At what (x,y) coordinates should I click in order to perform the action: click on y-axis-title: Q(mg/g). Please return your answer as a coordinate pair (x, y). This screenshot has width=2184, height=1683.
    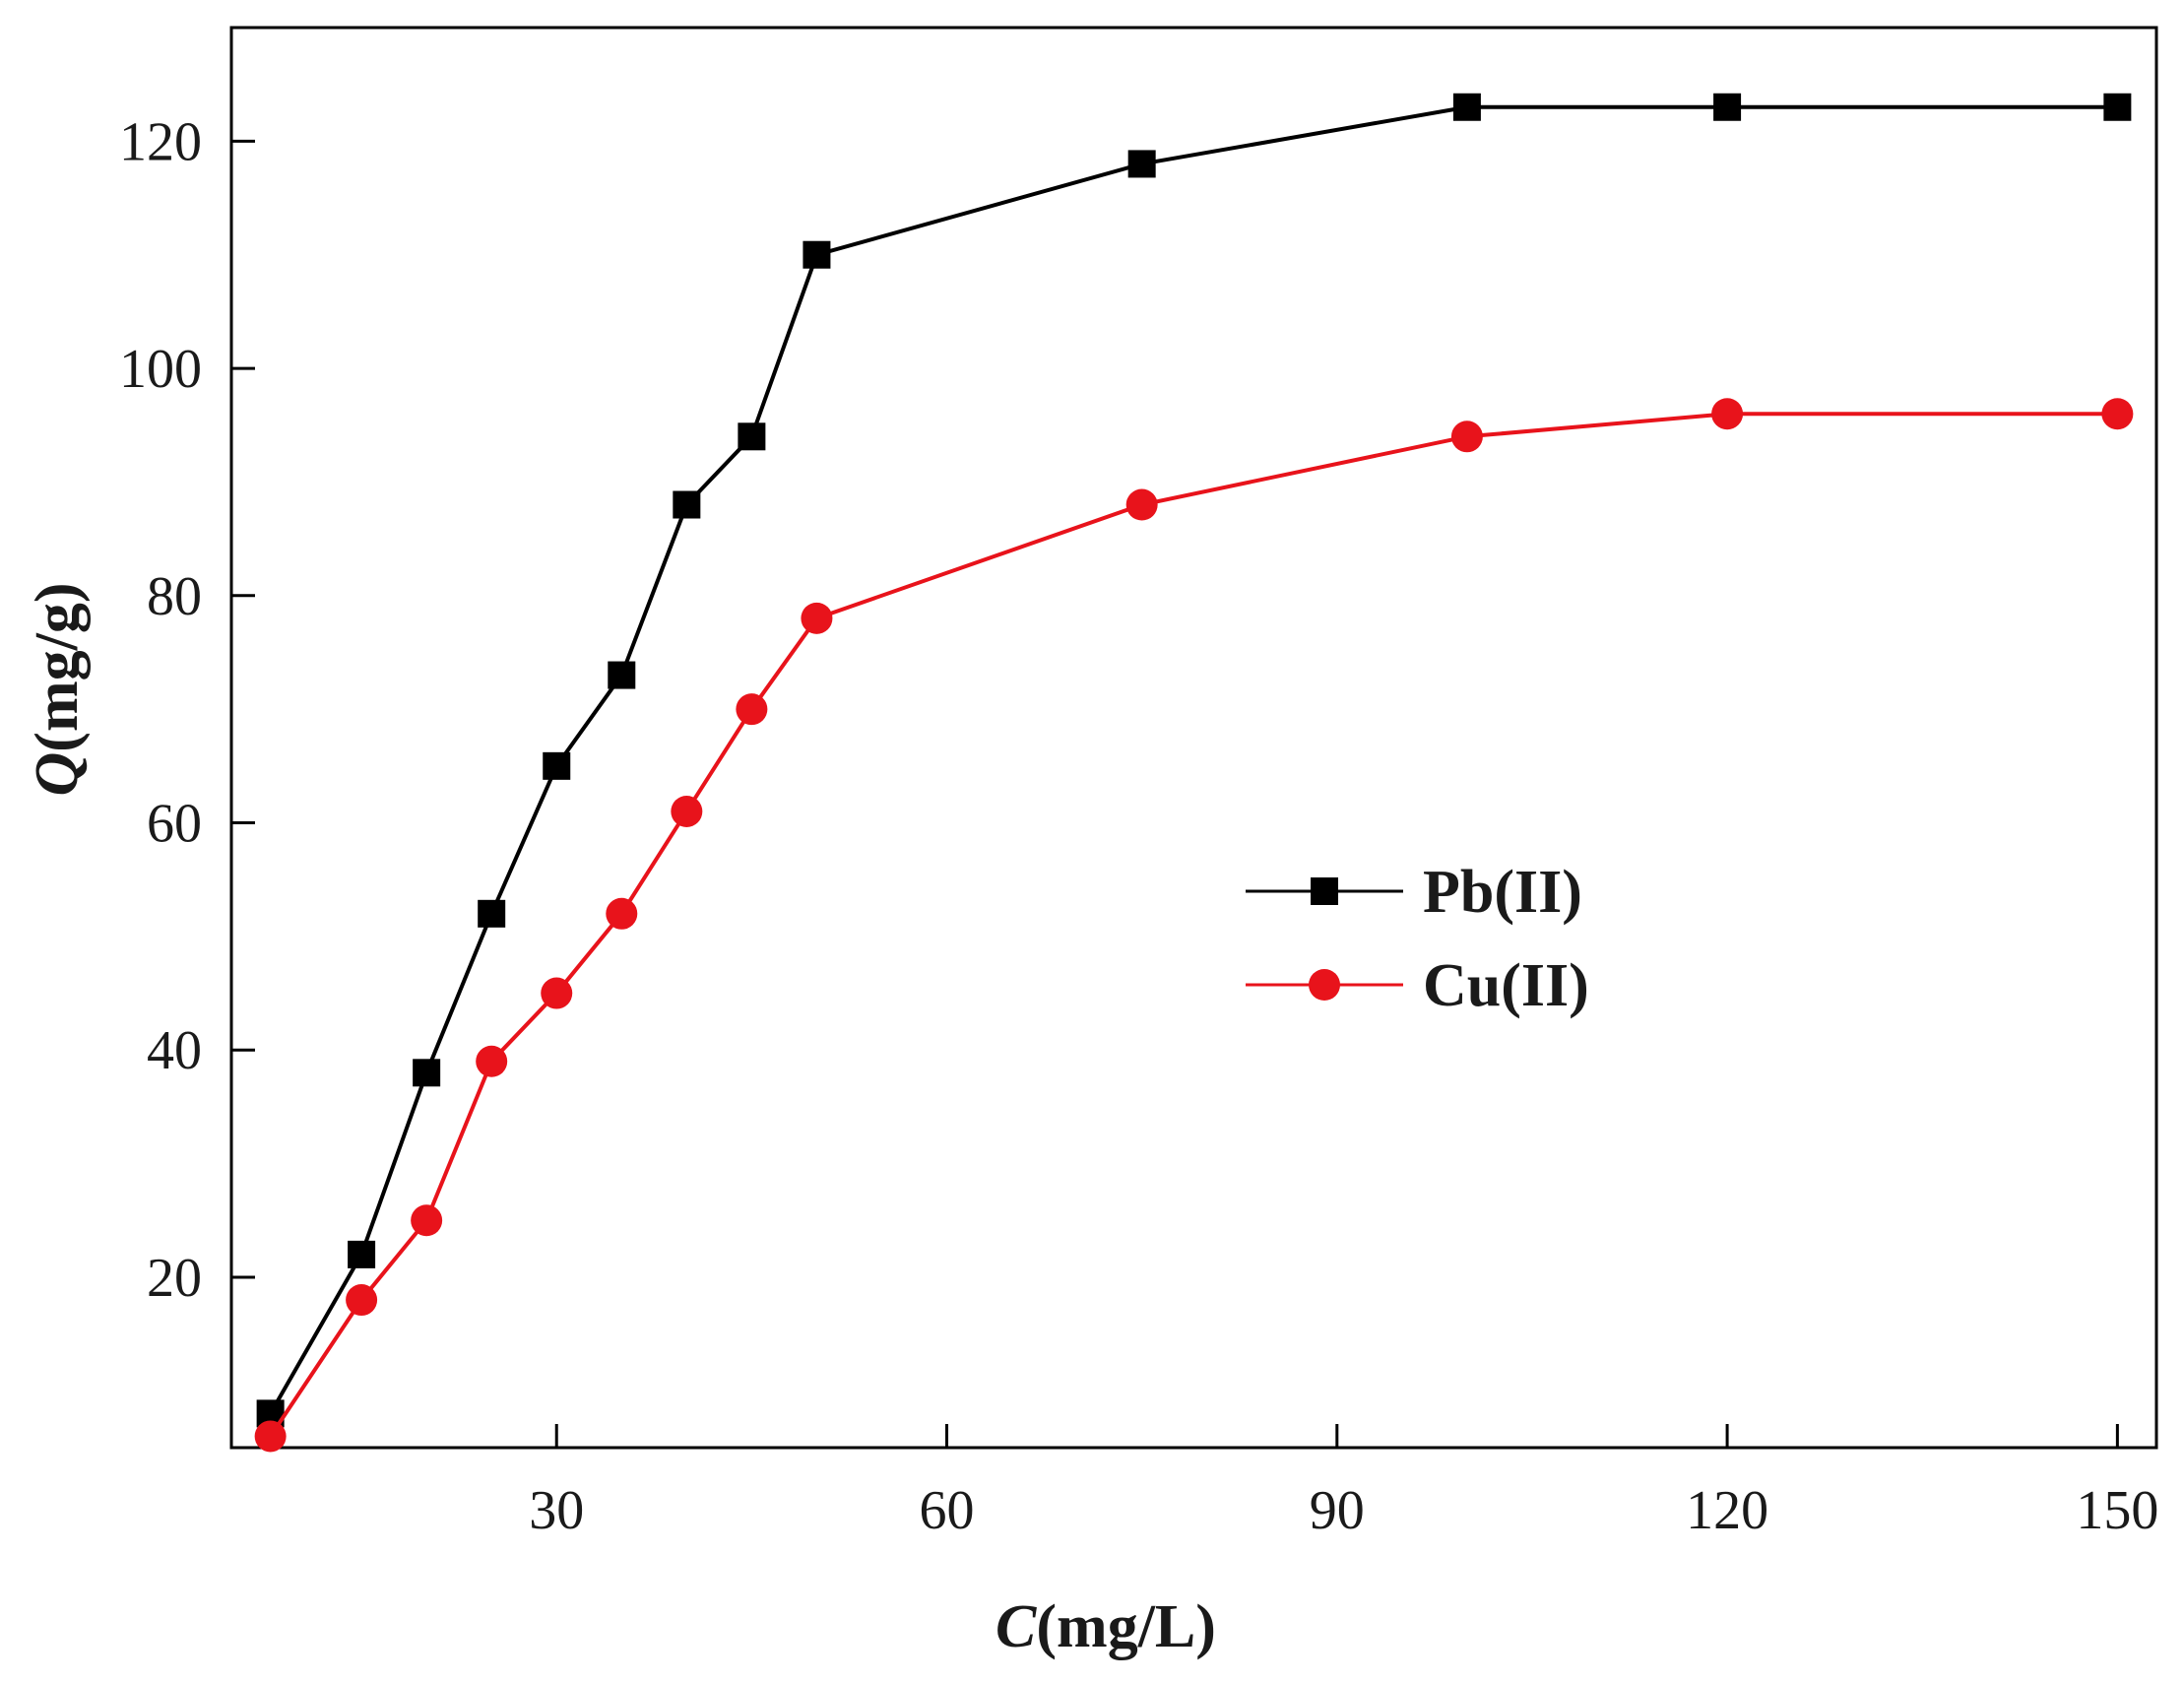
    Looking at the image, I should click on (57, 690).